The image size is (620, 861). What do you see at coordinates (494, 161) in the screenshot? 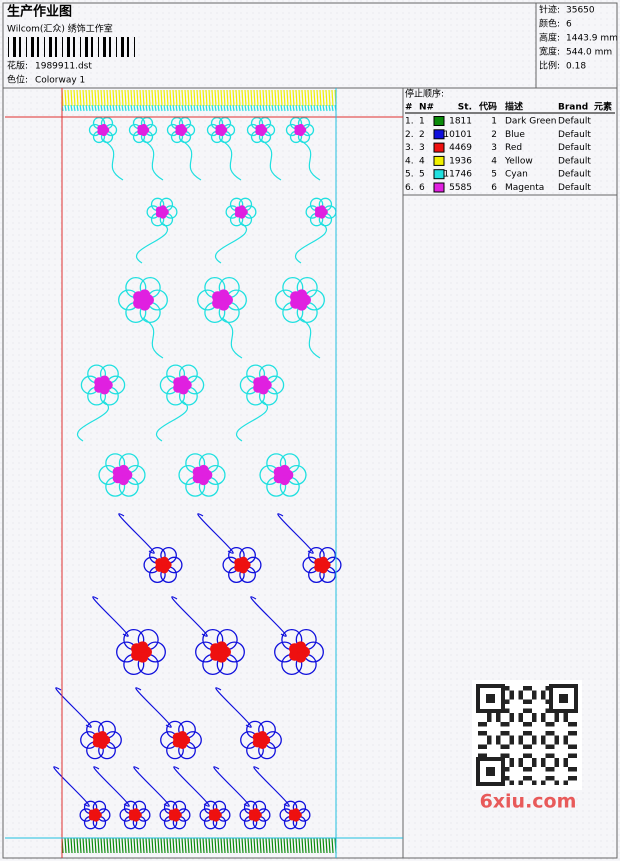
I see `cell: 4` at bounding box center [494, 161].